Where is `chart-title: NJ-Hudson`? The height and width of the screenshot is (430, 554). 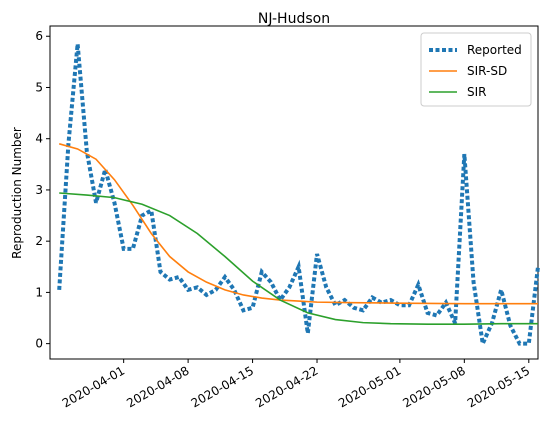
chart-title: NJ-Hudson is located at coordinates (294, 19).